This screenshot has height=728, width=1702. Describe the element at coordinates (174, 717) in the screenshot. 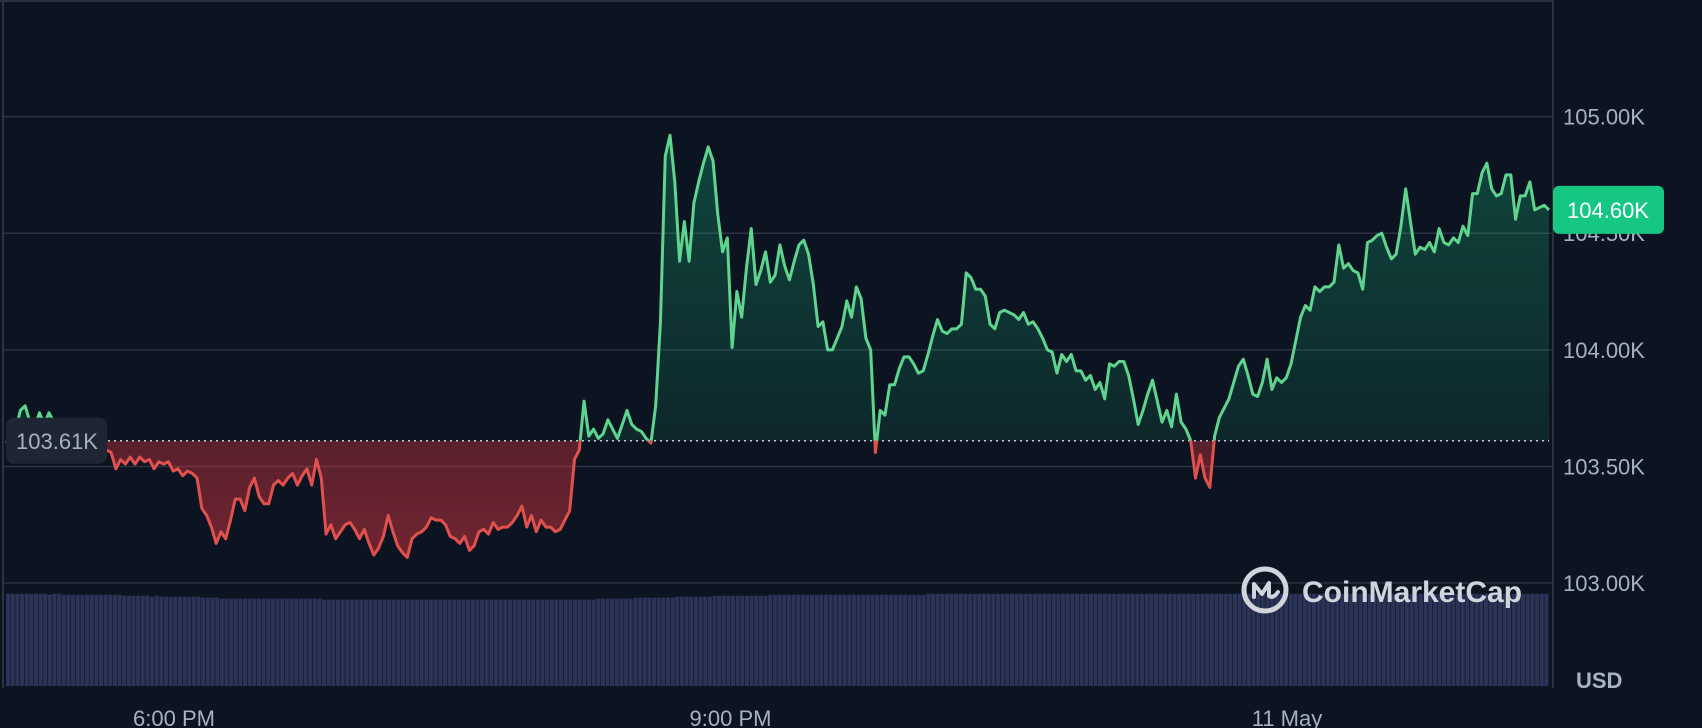

I see `x-tick-label: 6:00 PM` at that location.